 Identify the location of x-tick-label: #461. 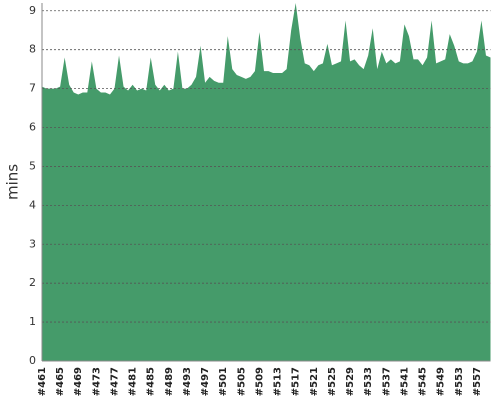
(42, 381).